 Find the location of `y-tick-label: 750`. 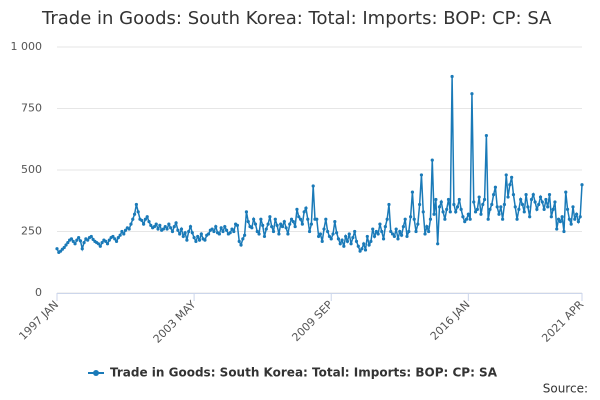

y-tick-label: 750 is located at coordinates (31, 108).